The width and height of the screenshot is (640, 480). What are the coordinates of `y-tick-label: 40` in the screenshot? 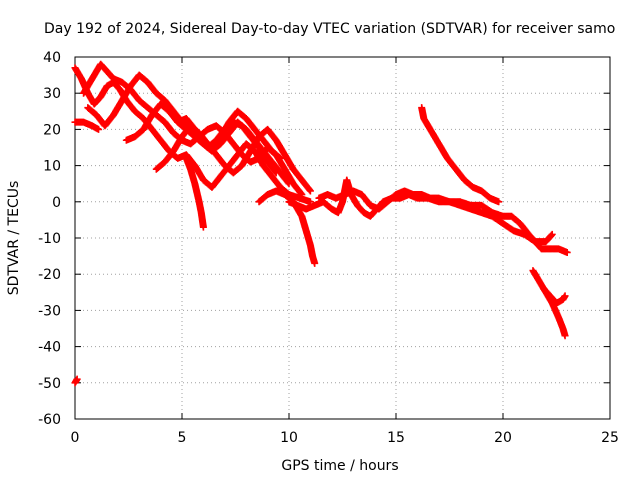 It's located at (52, 58).